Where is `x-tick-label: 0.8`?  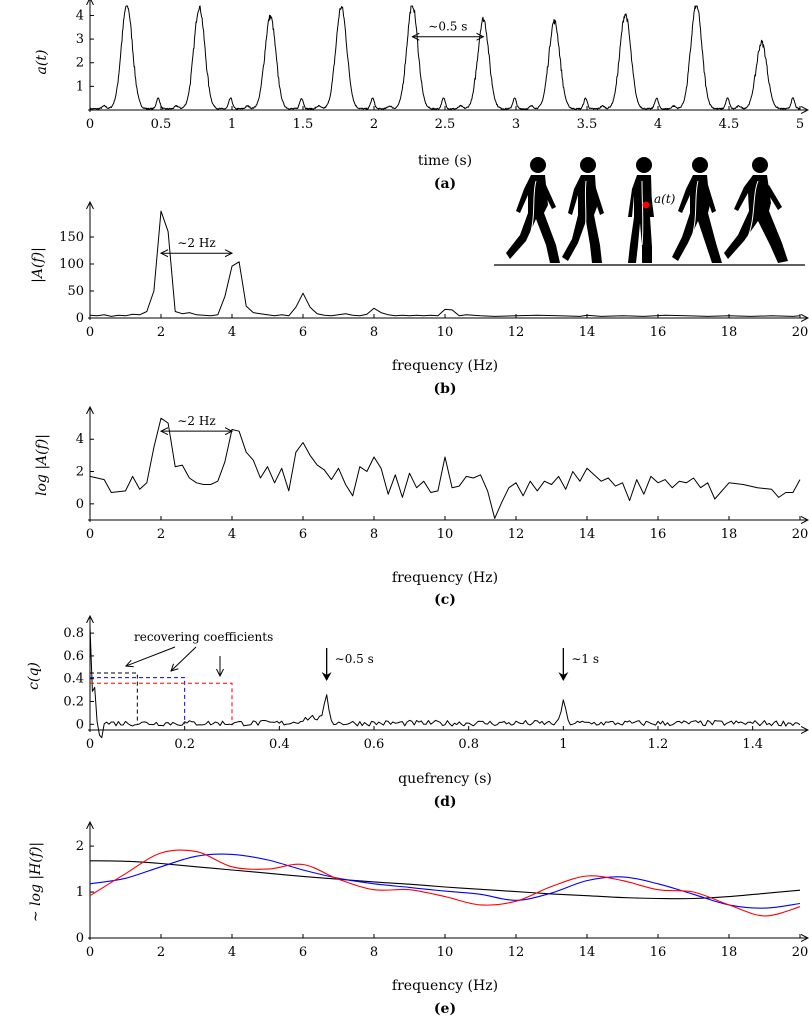 x-tick-label: 0.8 is located at coordinates (468, 744).